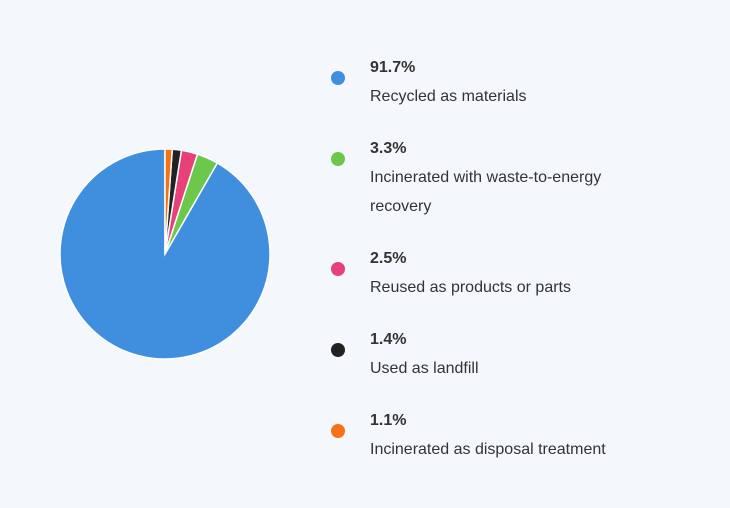  I want to click on legend-label: Used as landfill, so click(424, 368).